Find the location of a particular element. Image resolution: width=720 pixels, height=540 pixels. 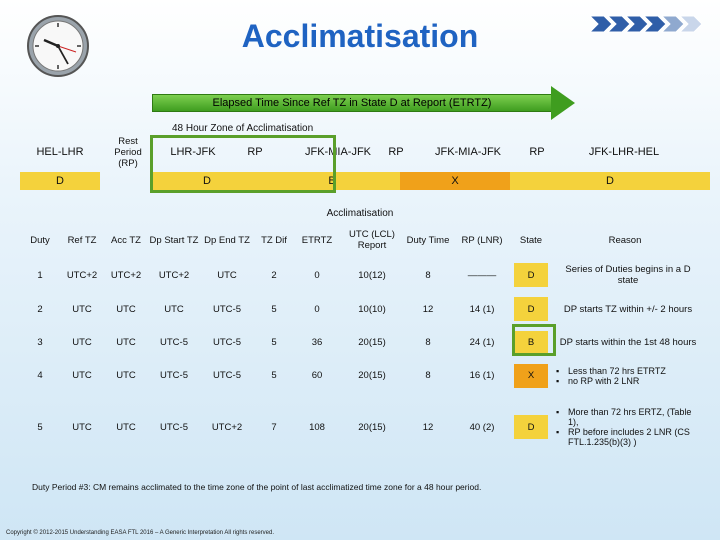

reason-cell: DP starts within the 1st 48 hours is located at coordinates (625, 342).